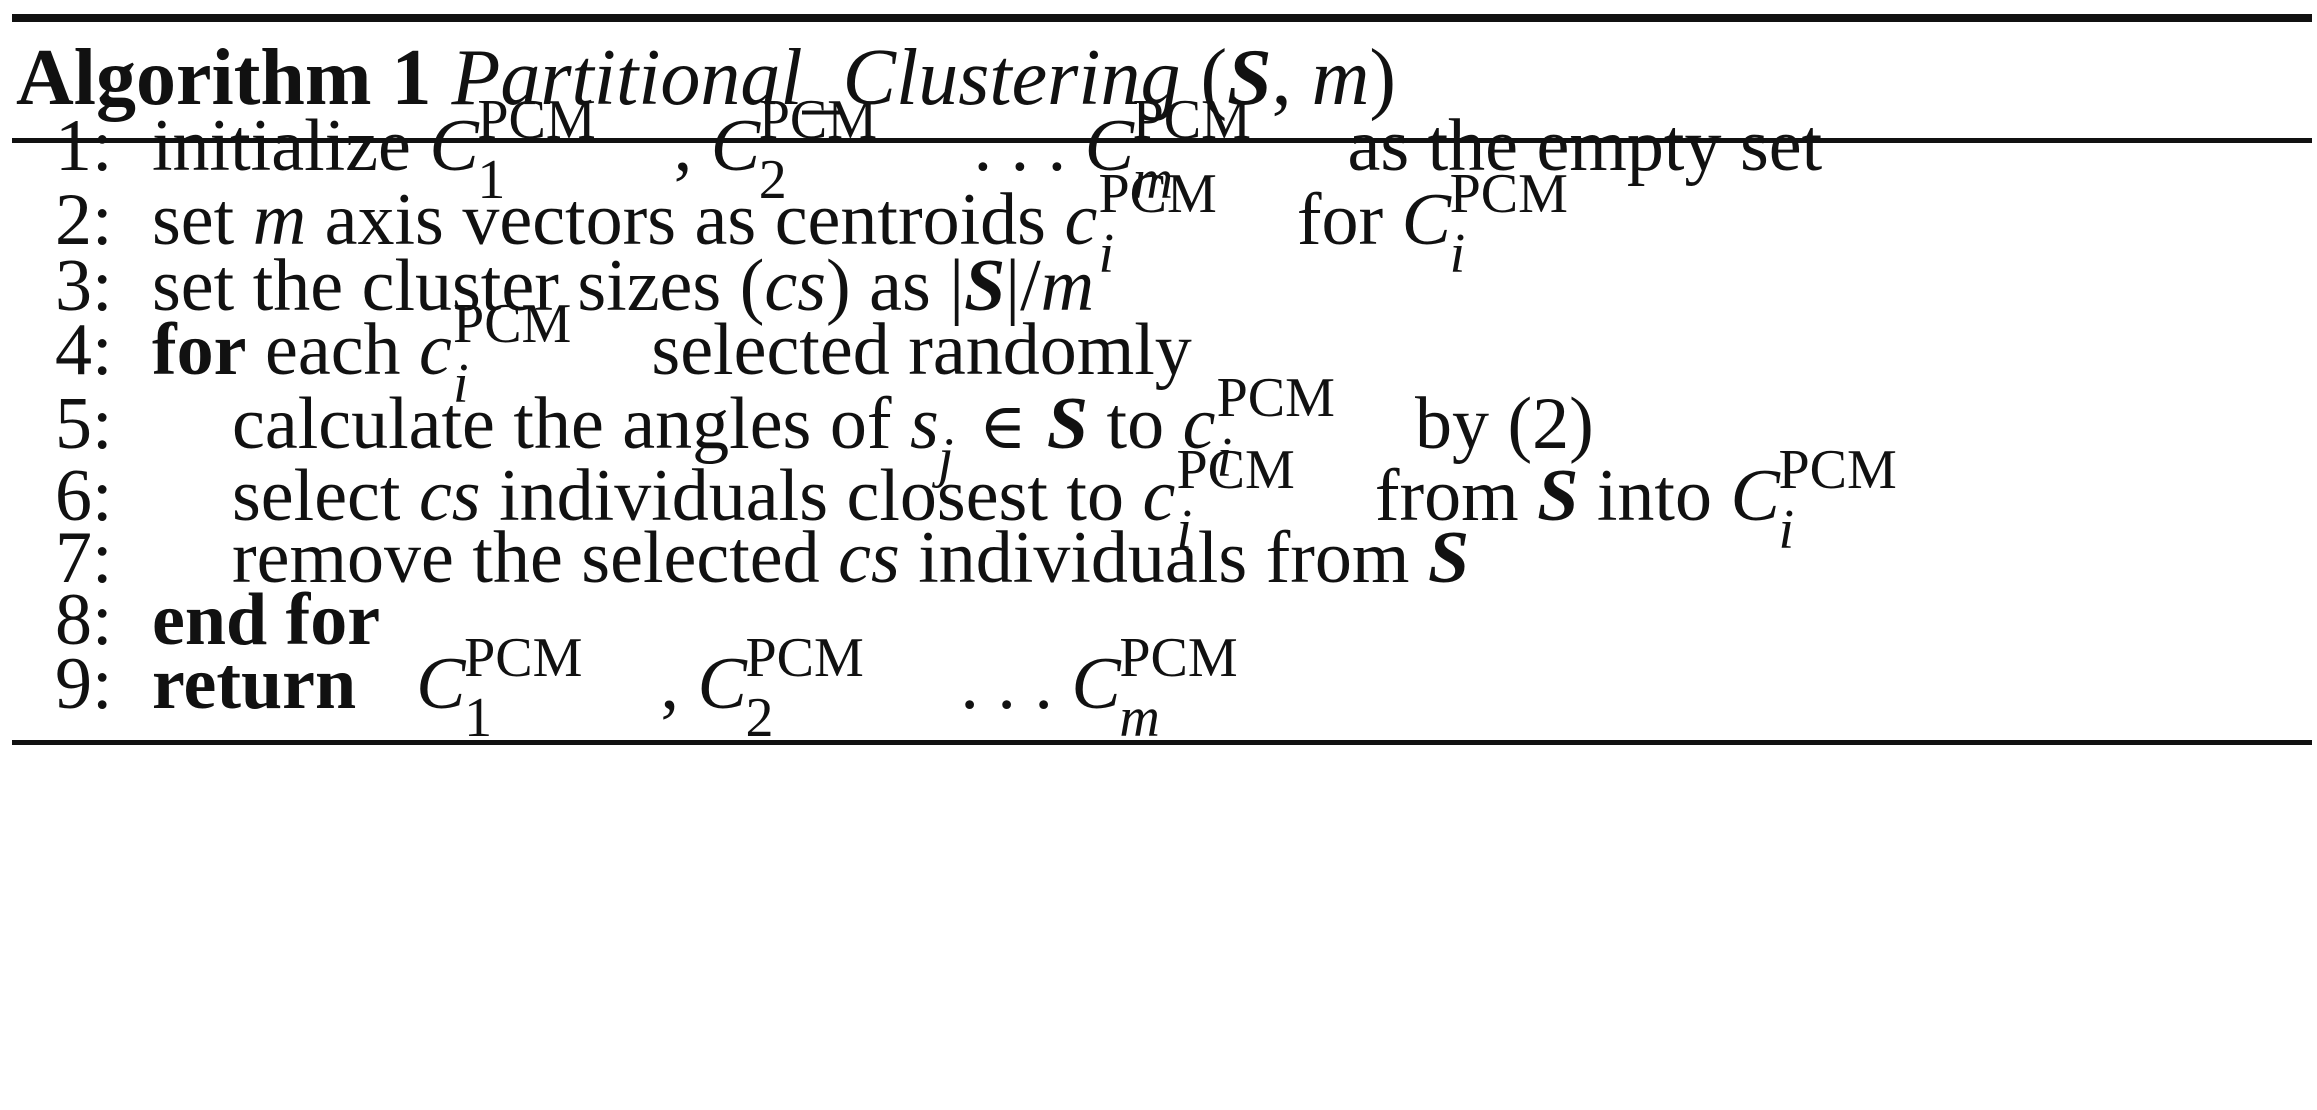 The height and width of the screenshot is (1110, 2317). I want to click on keyword: return, so click(254, 684).